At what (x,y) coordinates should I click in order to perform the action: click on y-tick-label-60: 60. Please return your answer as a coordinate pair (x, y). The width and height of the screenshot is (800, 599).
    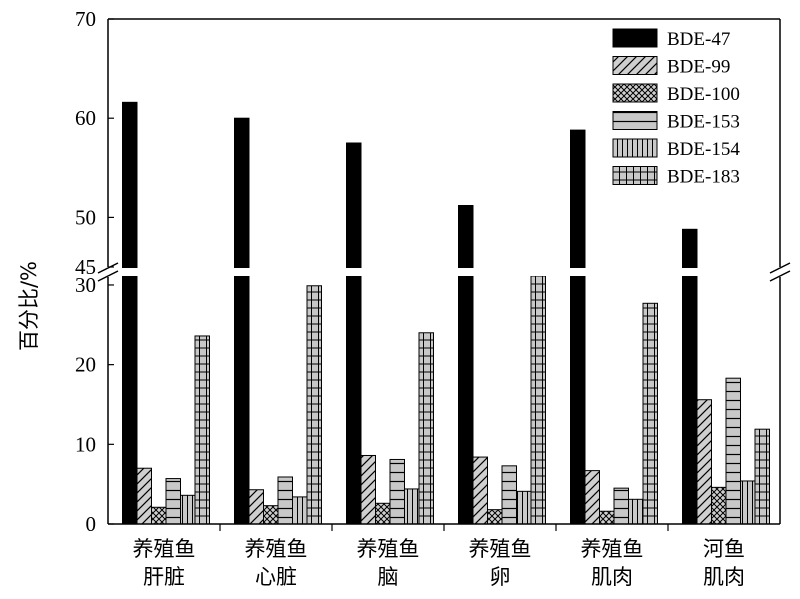
    Looking at the image, I should click on (85, 118).